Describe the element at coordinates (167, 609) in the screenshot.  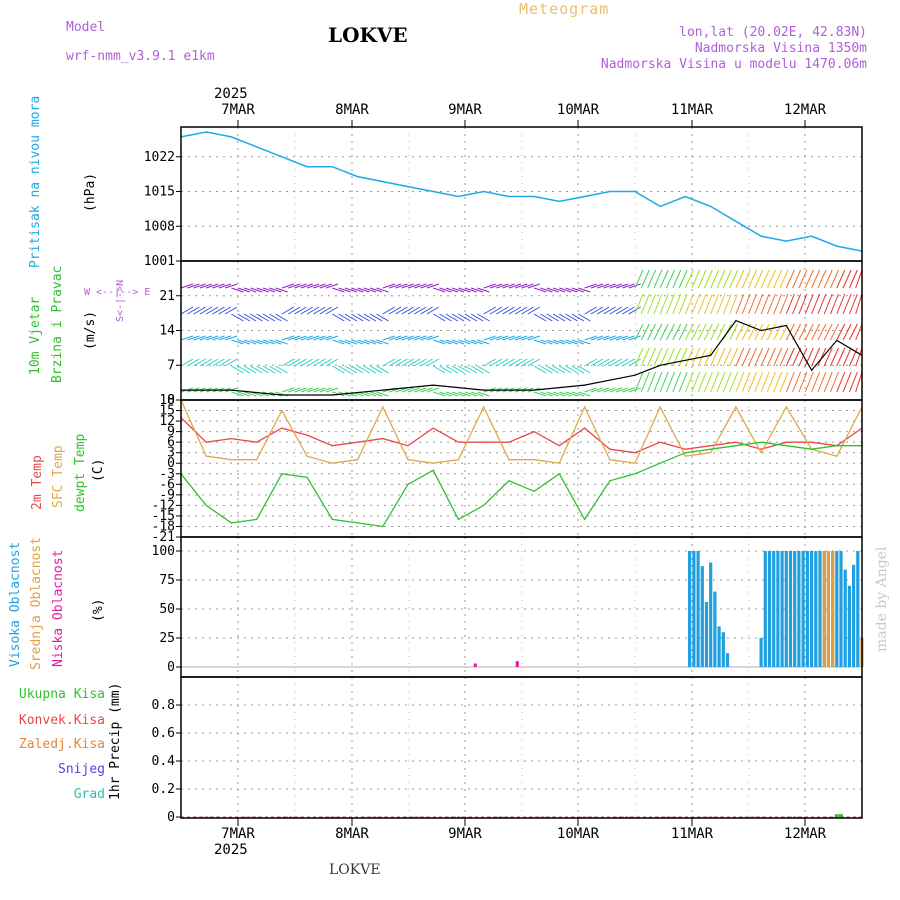
I see `y-tick-label: 50` at that location.